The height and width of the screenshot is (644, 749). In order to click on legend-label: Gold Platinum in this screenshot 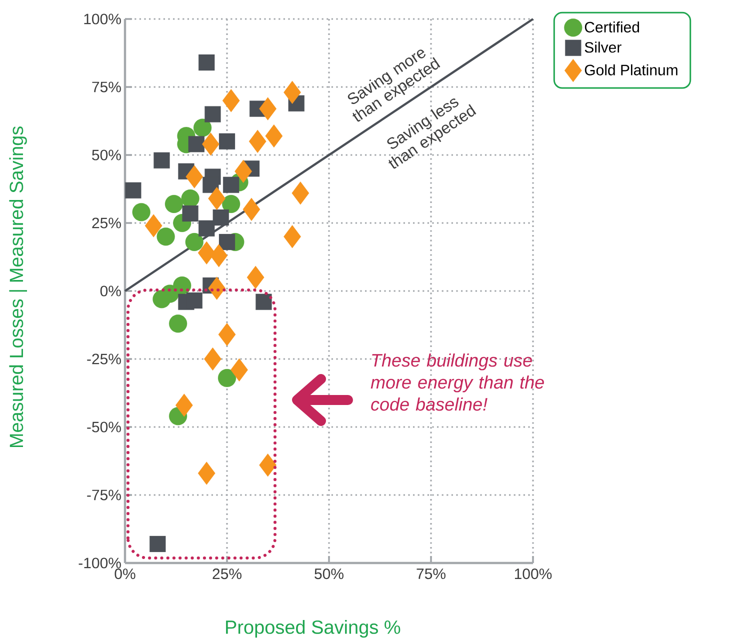, I will do `click(631, 70)`.